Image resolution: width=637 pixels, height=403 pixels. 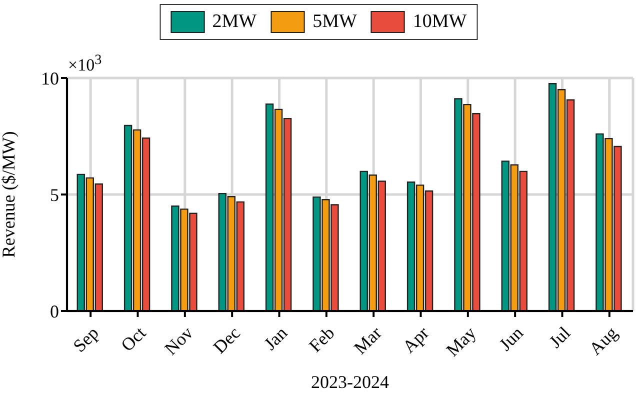 What do you see at coordinates (334, 22) in the screenshot?
I see `legend-label: 5MW` at bounding box center [334, 22].